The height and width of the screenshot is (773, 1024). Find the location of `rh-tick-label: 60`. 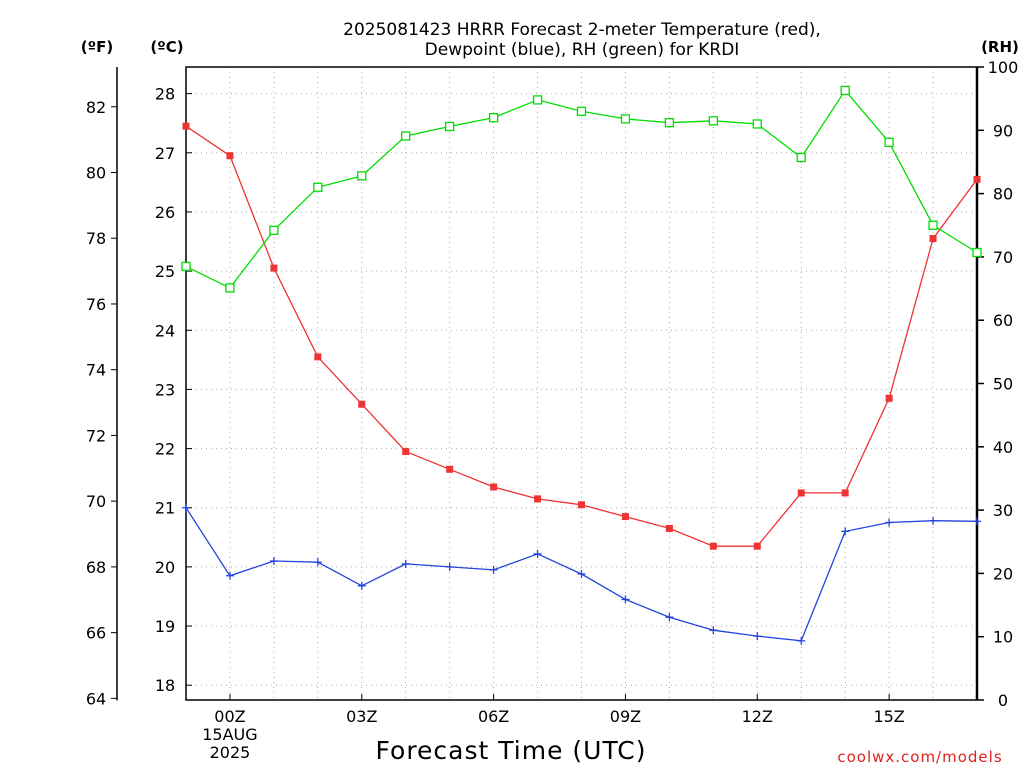

rh-tick-label: 60 is located at coordinates (1003, 320).